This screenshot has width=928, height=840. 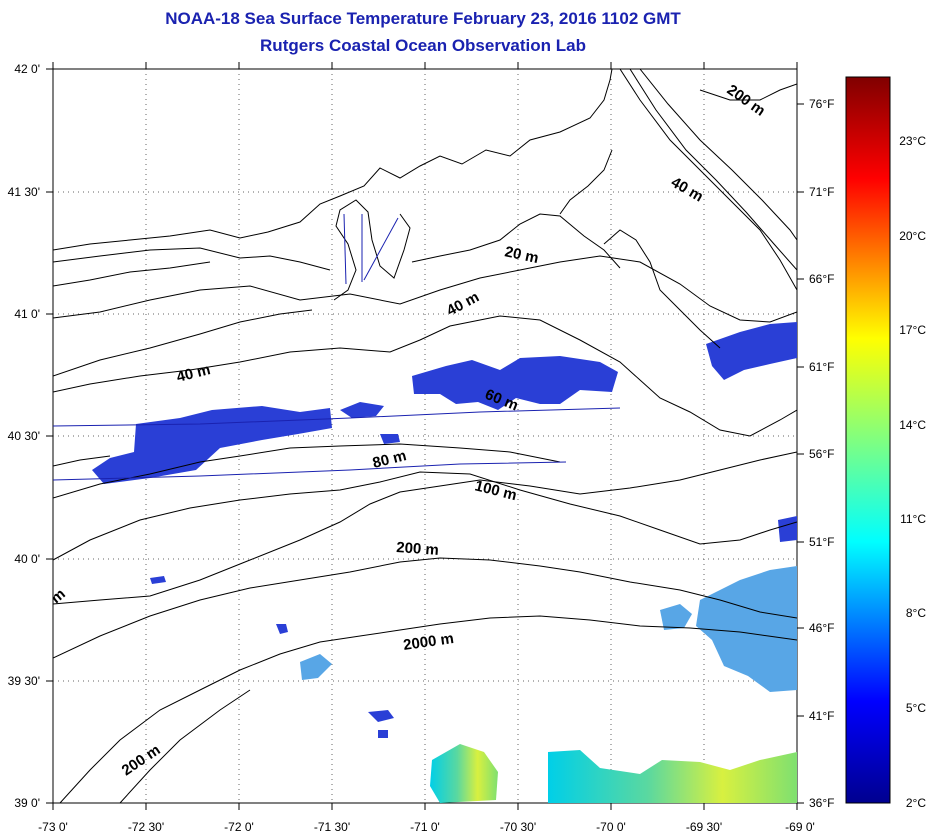 I want to click on degf-label-66: 66°F, so click(x=821, y=279).